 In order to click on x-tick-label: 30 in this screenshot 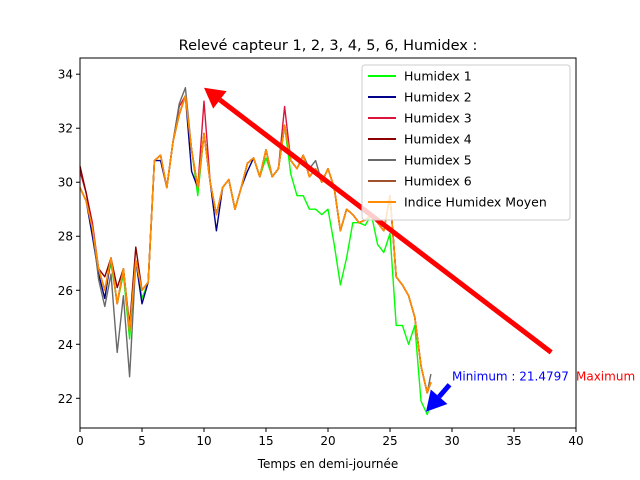, I will do `click(451, 441)`.